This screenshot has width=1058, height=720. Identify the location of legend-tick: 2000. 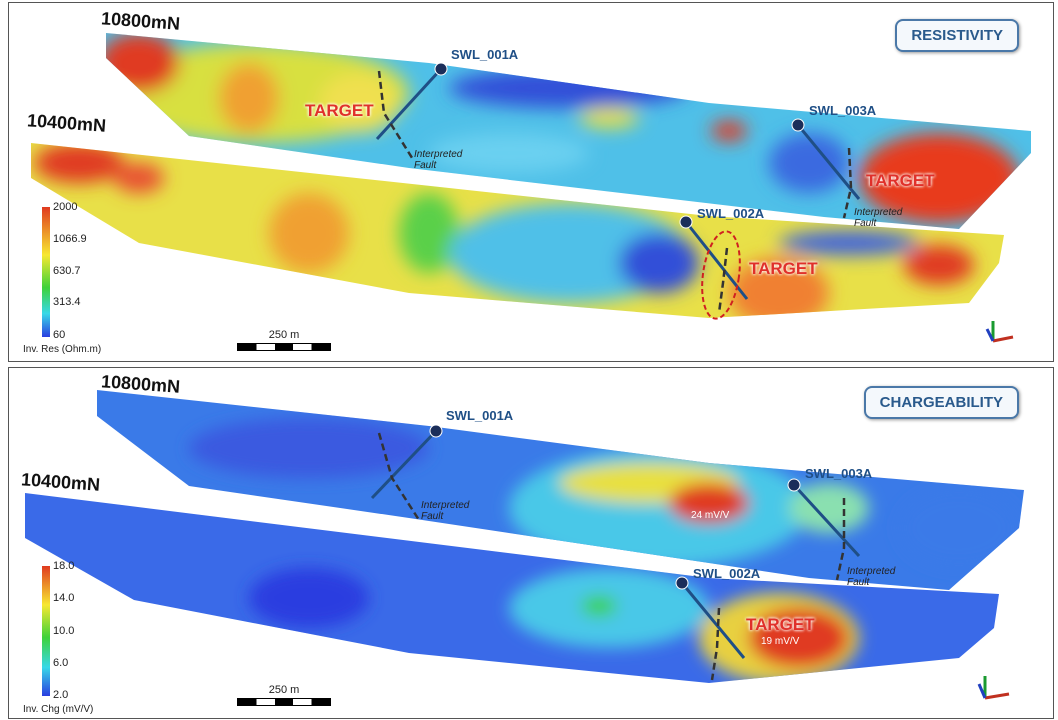
(65, 207).